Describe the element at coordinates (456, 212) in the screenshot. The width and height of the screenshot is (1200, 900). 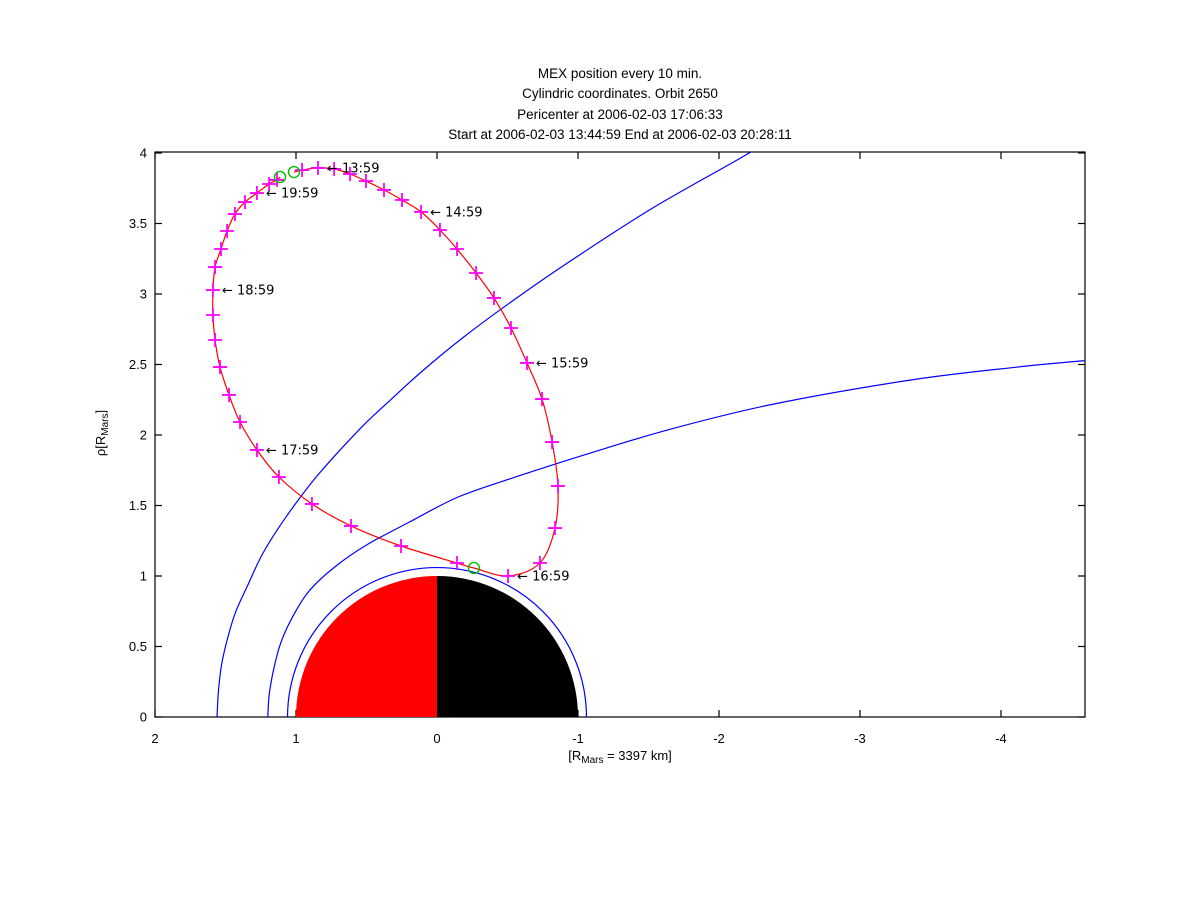
I see `time-label: ← 14:59` at that location.